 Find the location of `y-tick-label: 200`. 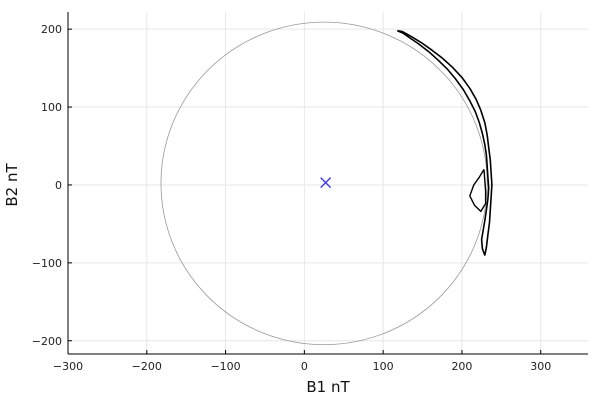

y-tick-label: 200 is located at coordinates (51, 29).